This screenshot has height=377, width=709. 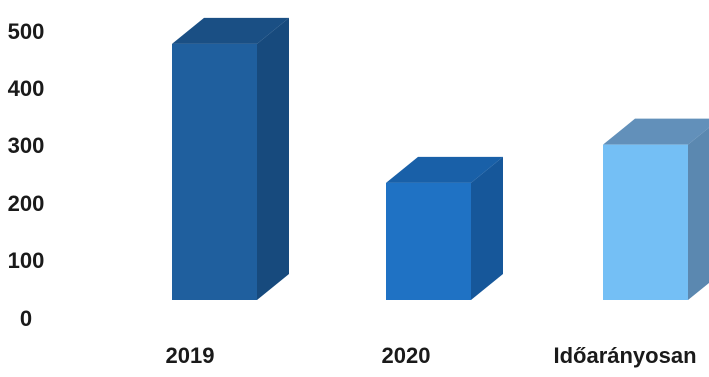 I want to click on y-axis: 0 100 200 300 400 500, so click(x=26, y=175).